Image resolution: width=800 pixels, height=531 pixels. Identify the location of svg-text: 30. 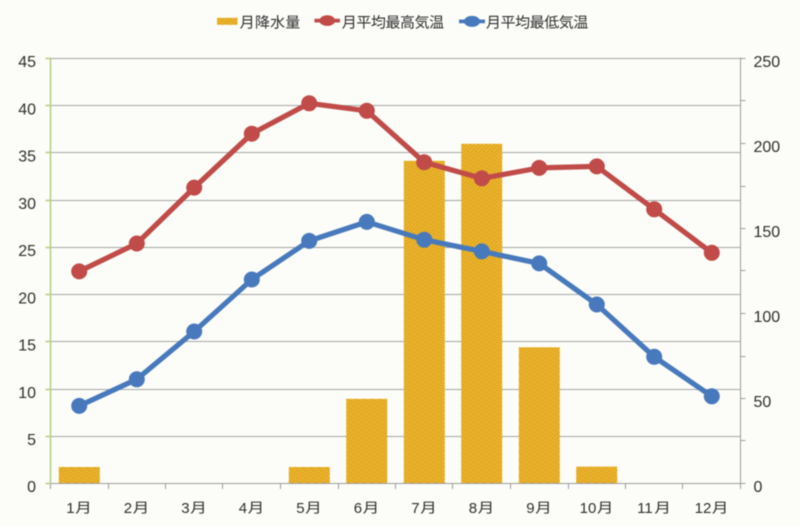
(27, 204).